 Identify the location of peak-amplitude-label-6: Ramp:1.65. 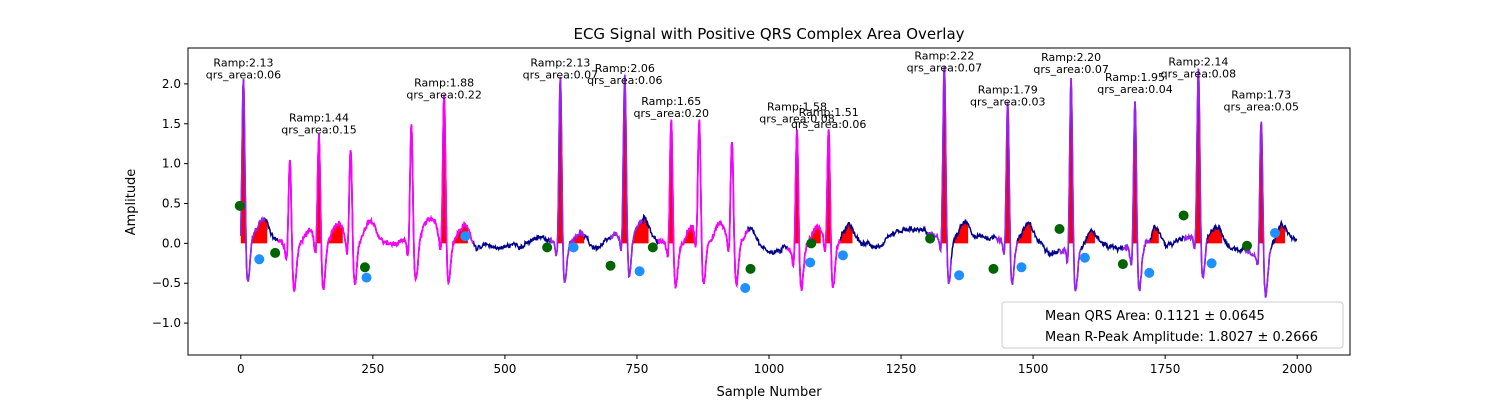
(671, 101).